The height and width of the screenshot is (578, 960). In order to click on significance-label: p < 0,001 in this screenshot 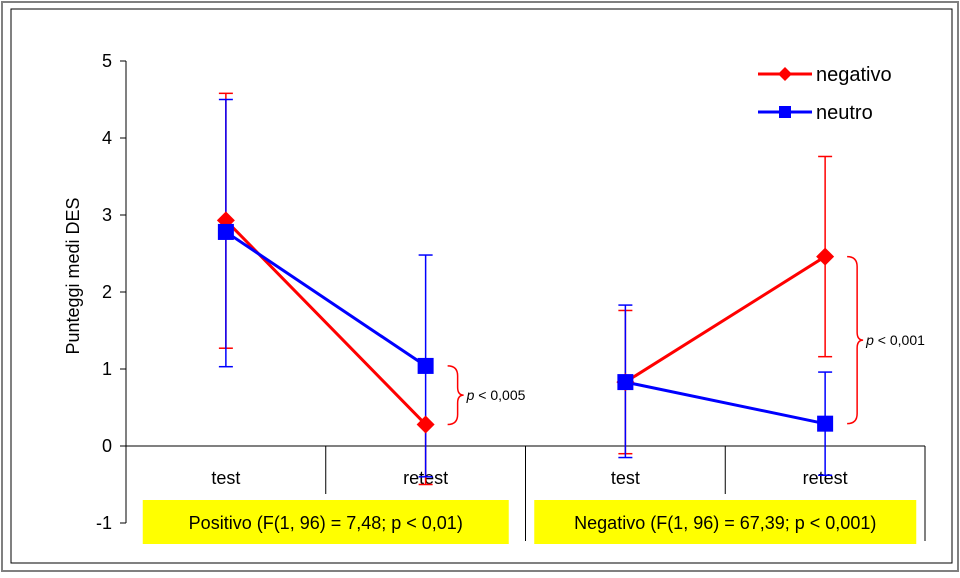, I will do `click(895, 340)`.